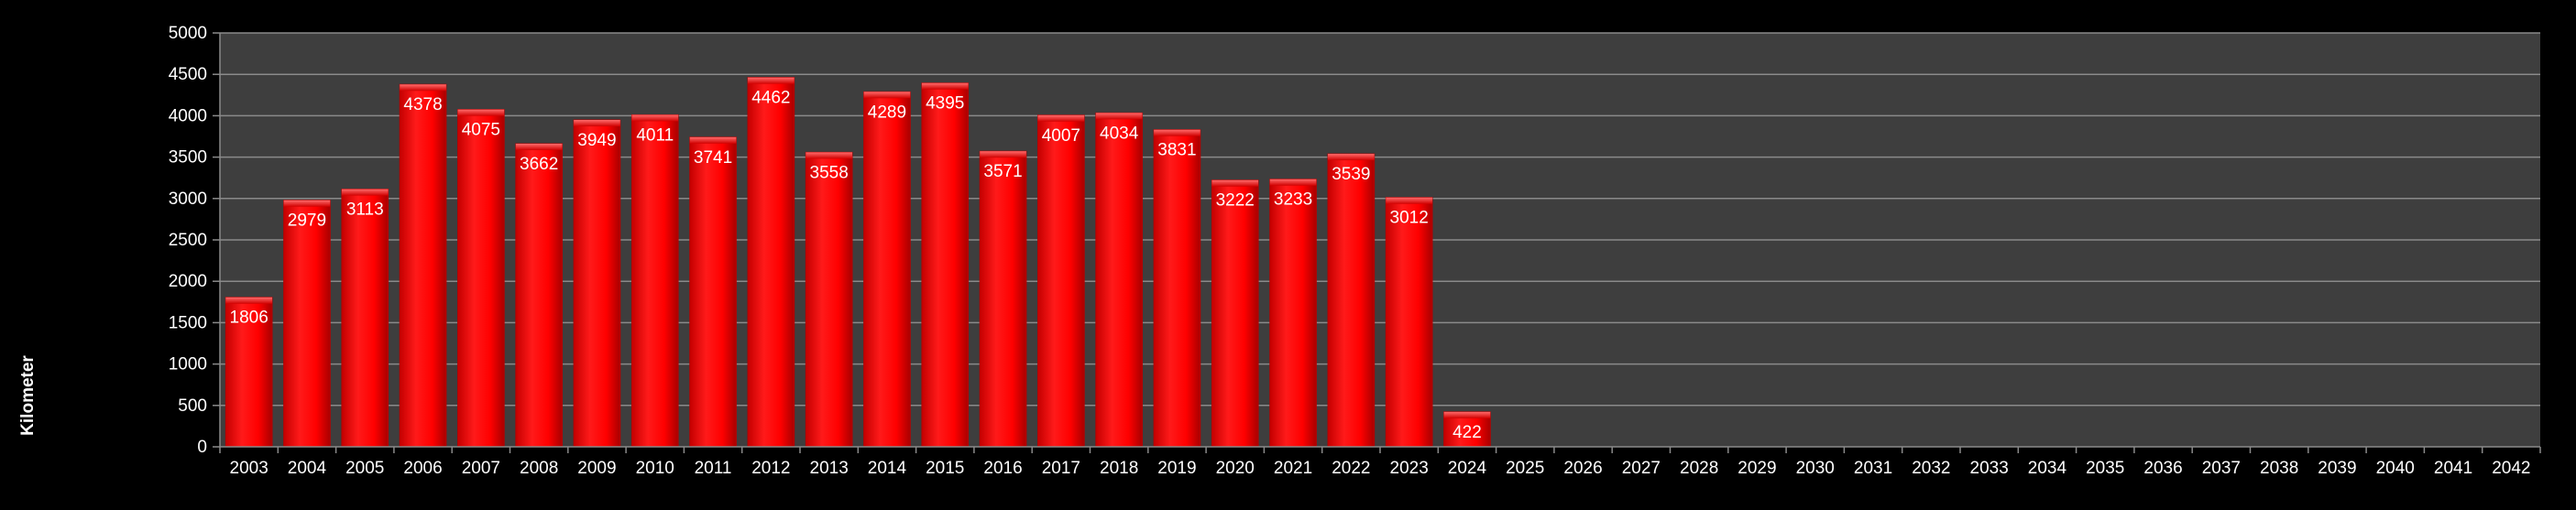 This screenshot has height=510, width=2576. Describe the element at coordinates (596, 140) in the screenshot. I see `bar-data-label: 3949` at that location.